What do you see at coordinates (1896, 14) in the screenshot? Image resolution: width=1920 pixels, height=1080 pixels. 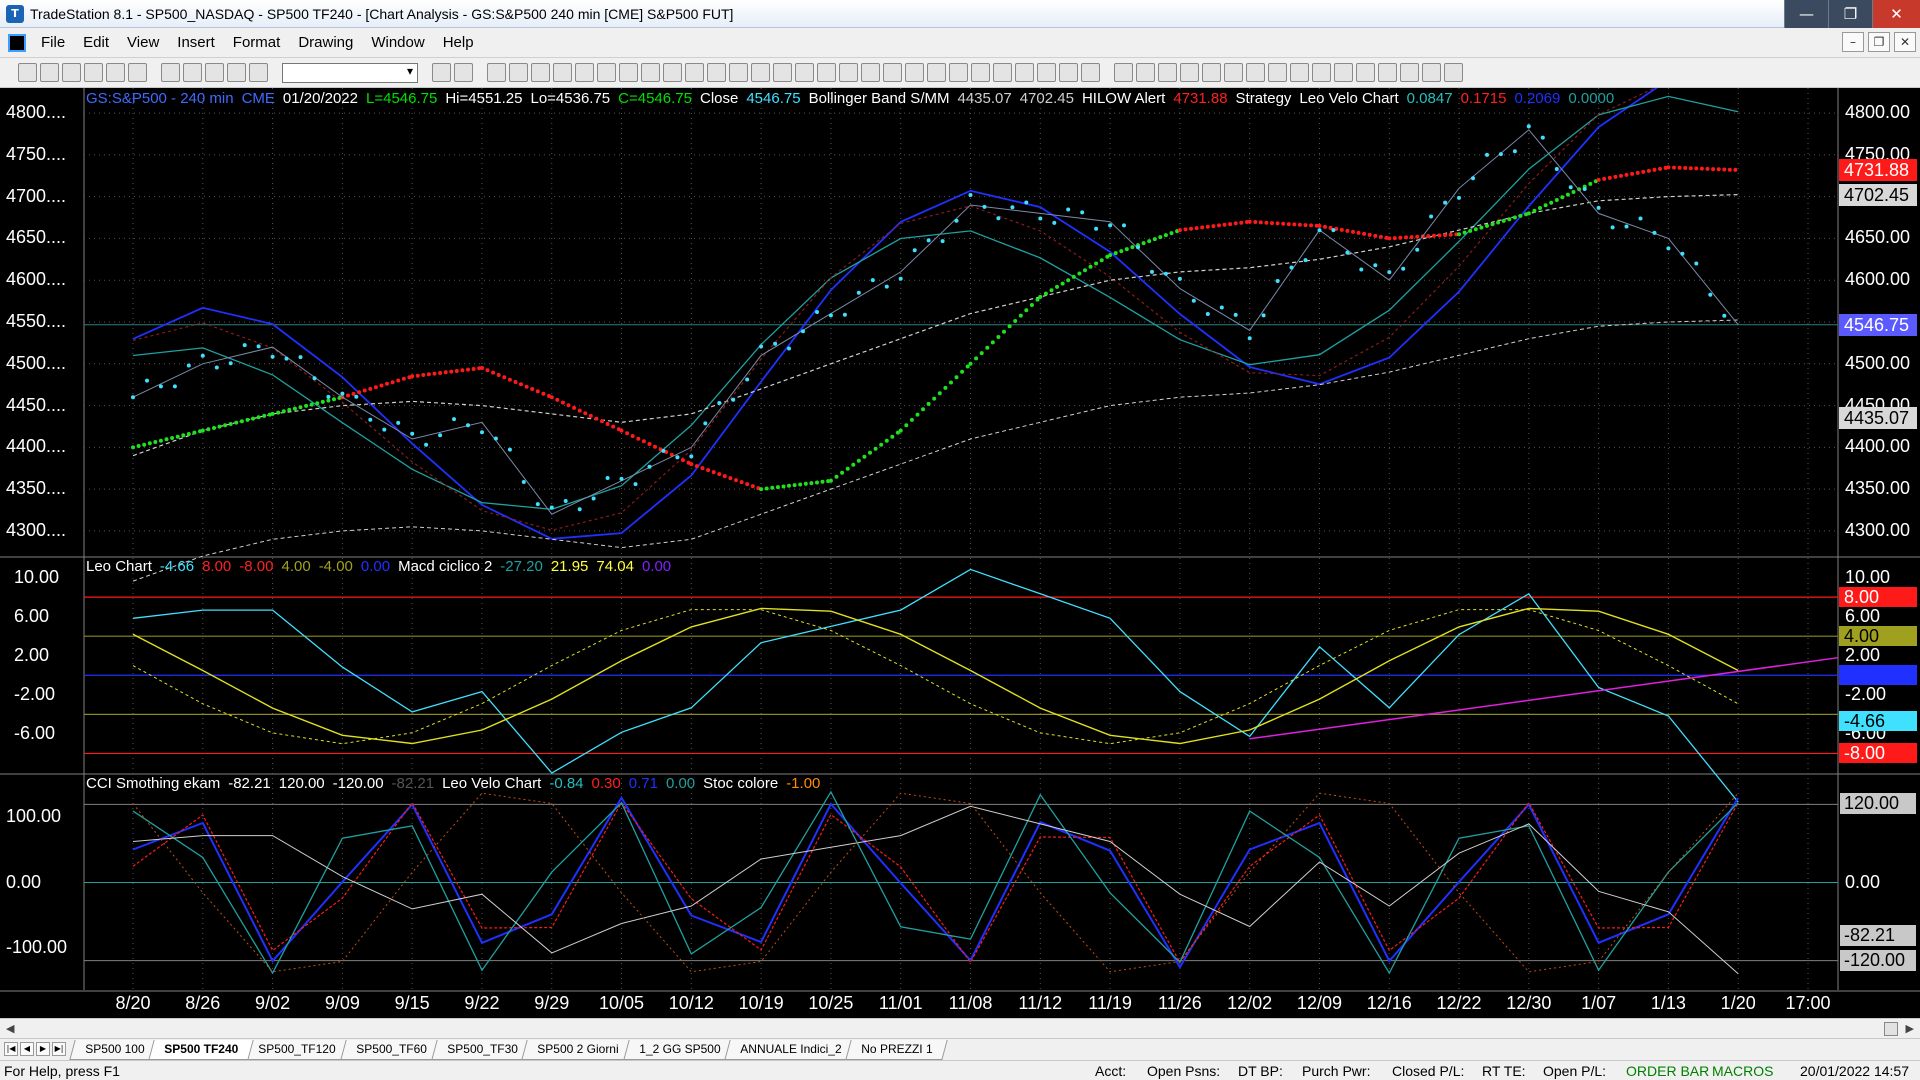 I see `close-button: ✕` at bounding box center [1896, 14].